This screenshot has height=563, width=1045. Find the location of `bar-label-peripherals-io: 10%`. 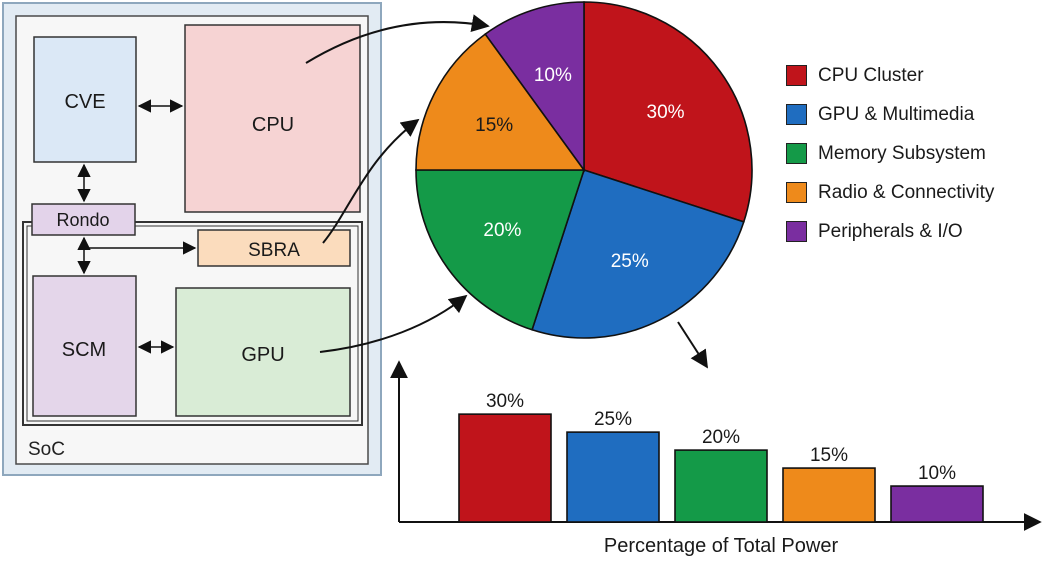

bar-label-peripherals-io: 10% is located at coordinates (937, 473).